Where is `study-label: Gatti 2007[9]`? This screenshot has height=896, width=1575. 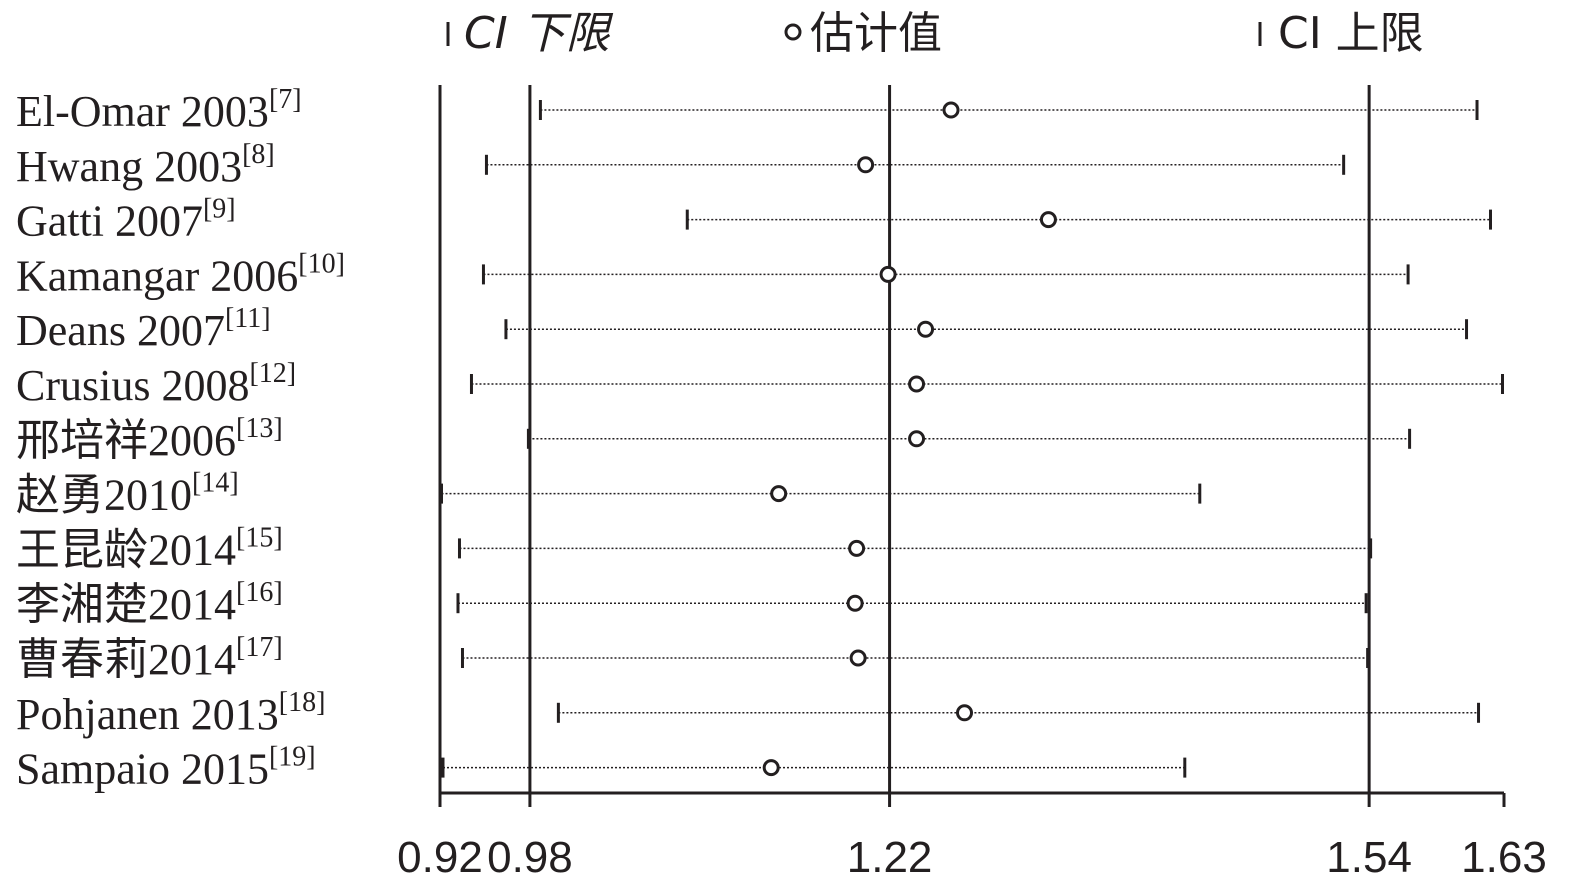 study-label: Gatti 2007[9] is located at coordinates (126, 220).